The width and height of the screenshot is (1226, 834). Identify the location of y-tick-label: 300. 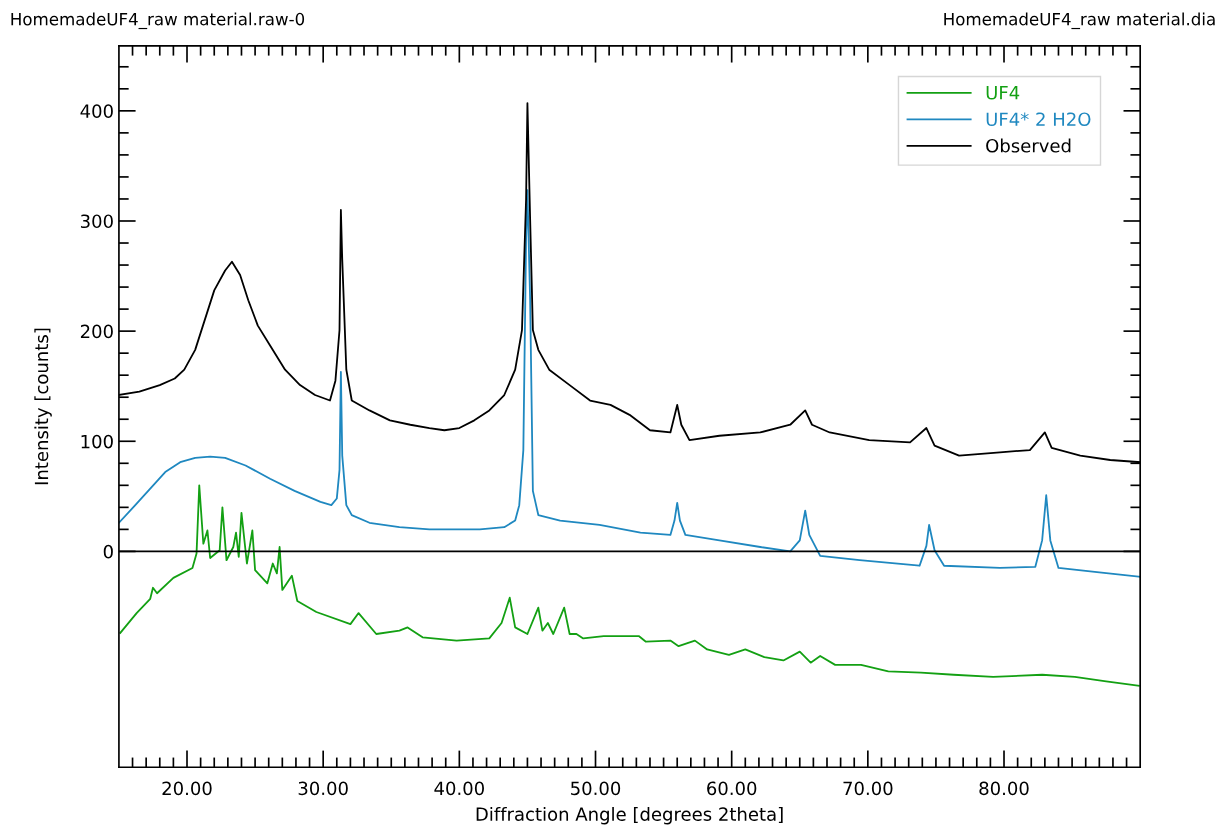
(96, 221).